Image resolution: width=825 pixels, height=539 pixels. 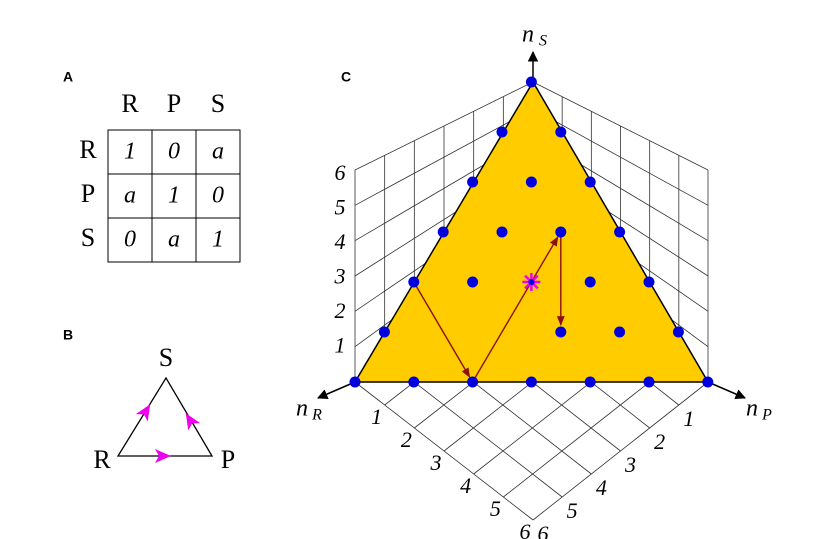 What do you see at coordinates (766, 415) in the screenshot?
I see `axis-subscript: P` at bounding box center [766, 415].